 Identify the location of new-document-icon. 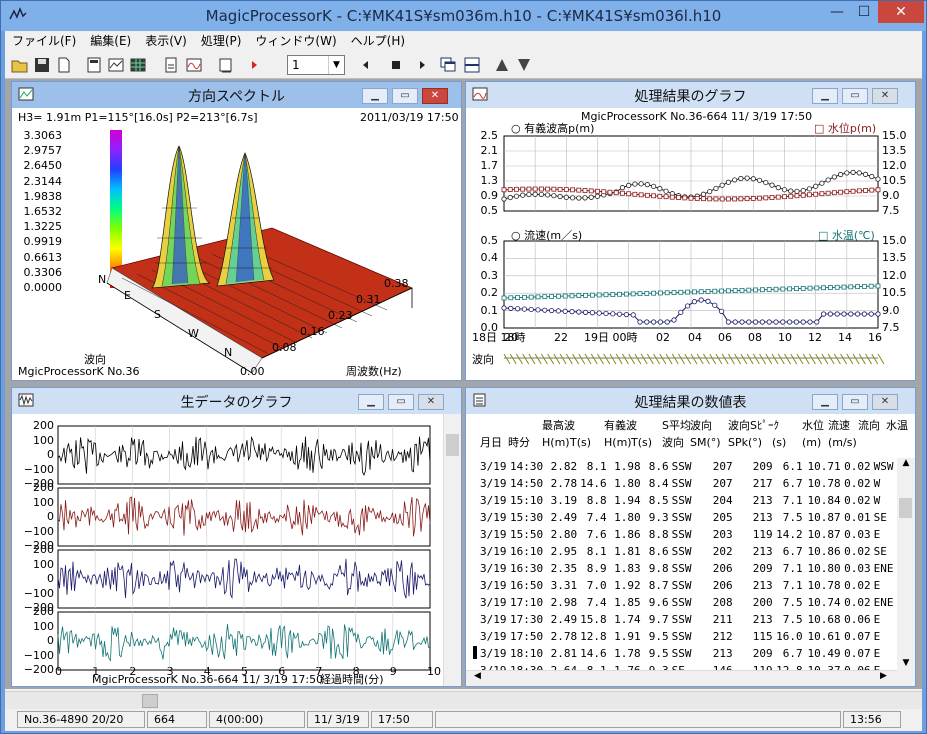
(64, 65).